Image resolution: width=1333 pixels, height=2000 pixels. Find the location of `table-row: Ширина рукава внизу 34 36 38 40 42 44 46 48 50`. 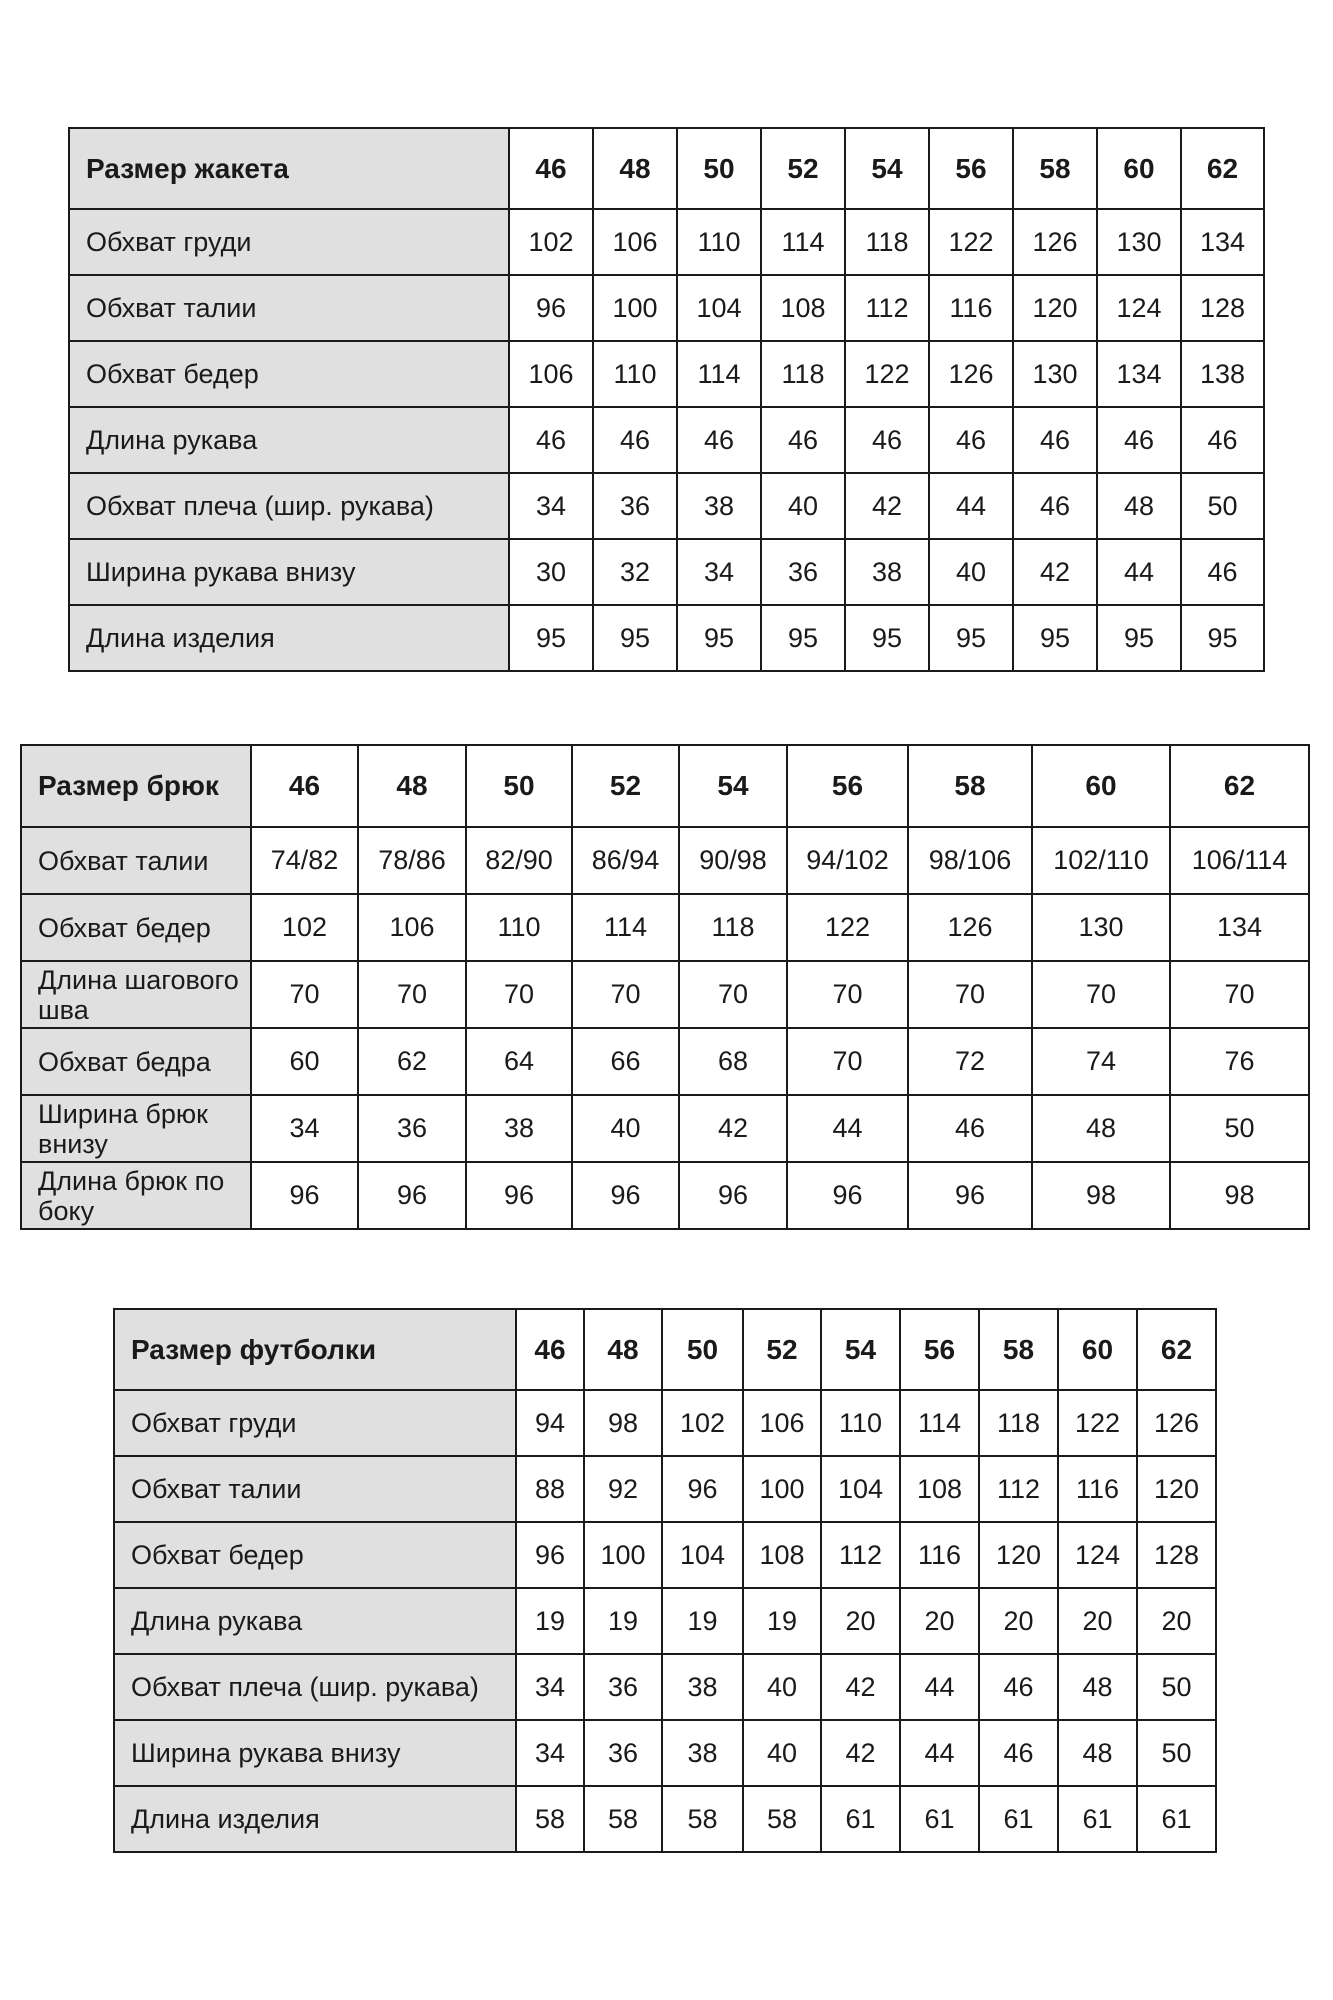

table-row: Ширина рукава внизу 34 36 38 40 42 44 46 48 50 is located at coordinates (665, 1753).